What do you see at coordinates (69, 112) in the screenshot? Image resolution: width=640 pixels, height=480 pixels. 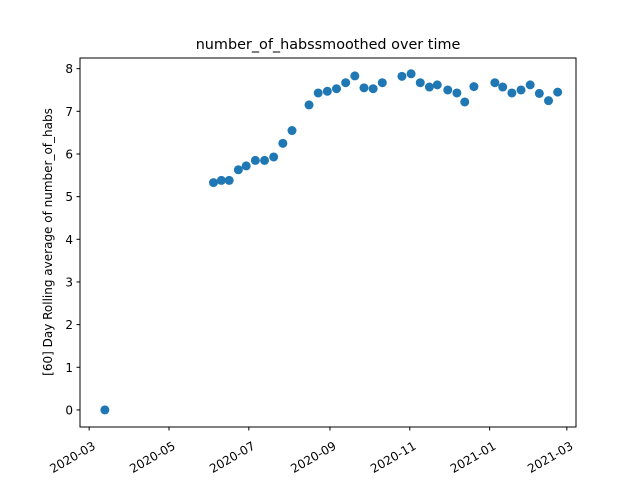 I see `y-tick-label: 7` at bounding box center [69, 112].